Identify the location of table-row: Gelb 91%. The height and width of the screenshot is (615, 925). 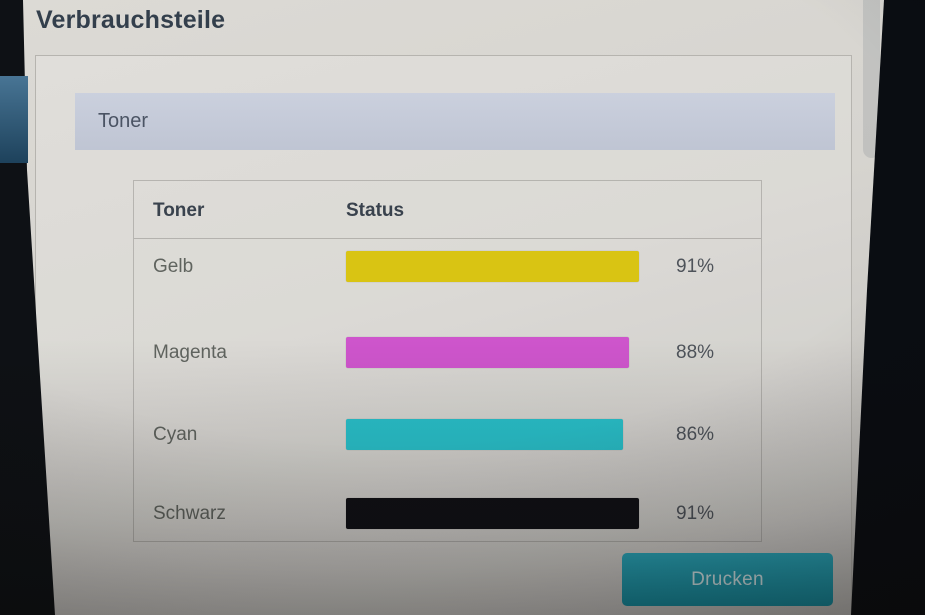
(447, 267).